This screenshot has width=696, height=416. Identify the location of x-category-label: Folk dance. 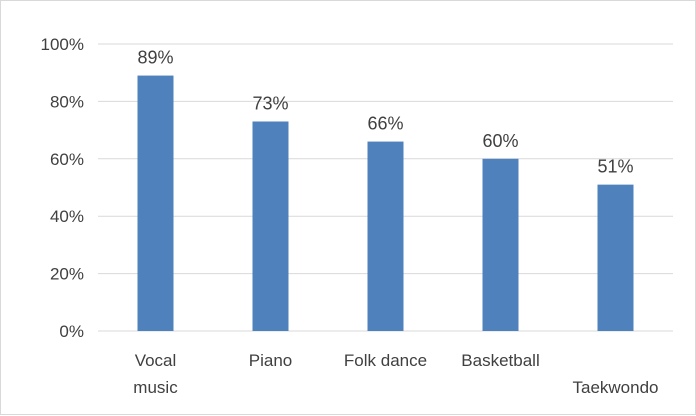
(385, 360).